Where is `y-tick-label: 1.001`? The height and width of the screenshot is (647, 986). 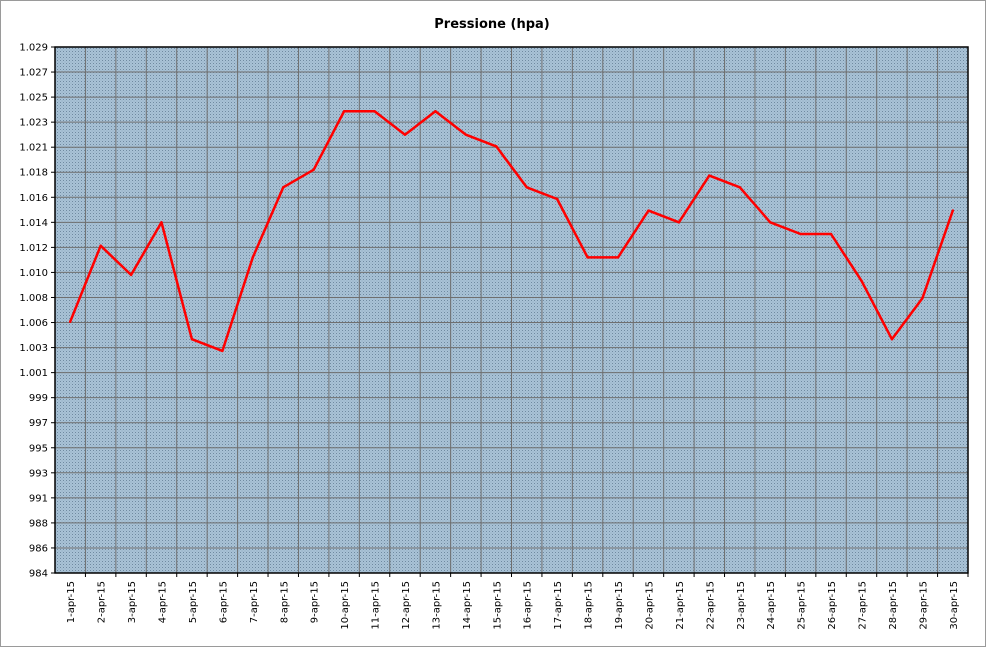 y-tick-label: 1.001 is located at coordinates (33, 373).